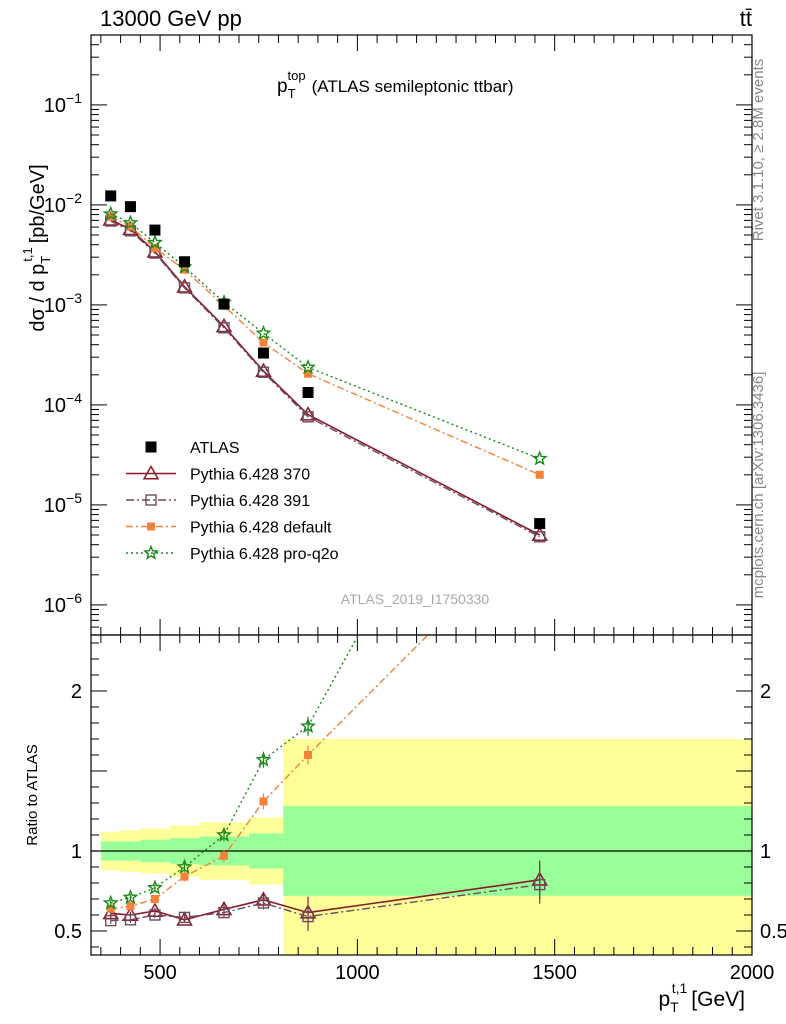 The width and height of the screenshot is (786, 1024). I want to click on plot-title: pTtop (ATLAS semileptonic ttbar), so click(395, 84).